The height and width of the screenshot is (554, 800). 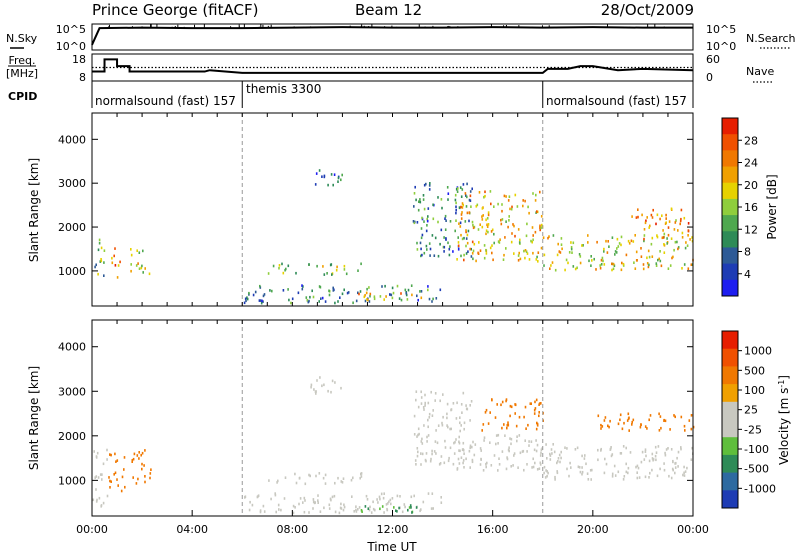 What do you see at coordinates (72, 347) in the screenshot?
I see `y-tick-label: 4000` at bounding box center [72, 347].